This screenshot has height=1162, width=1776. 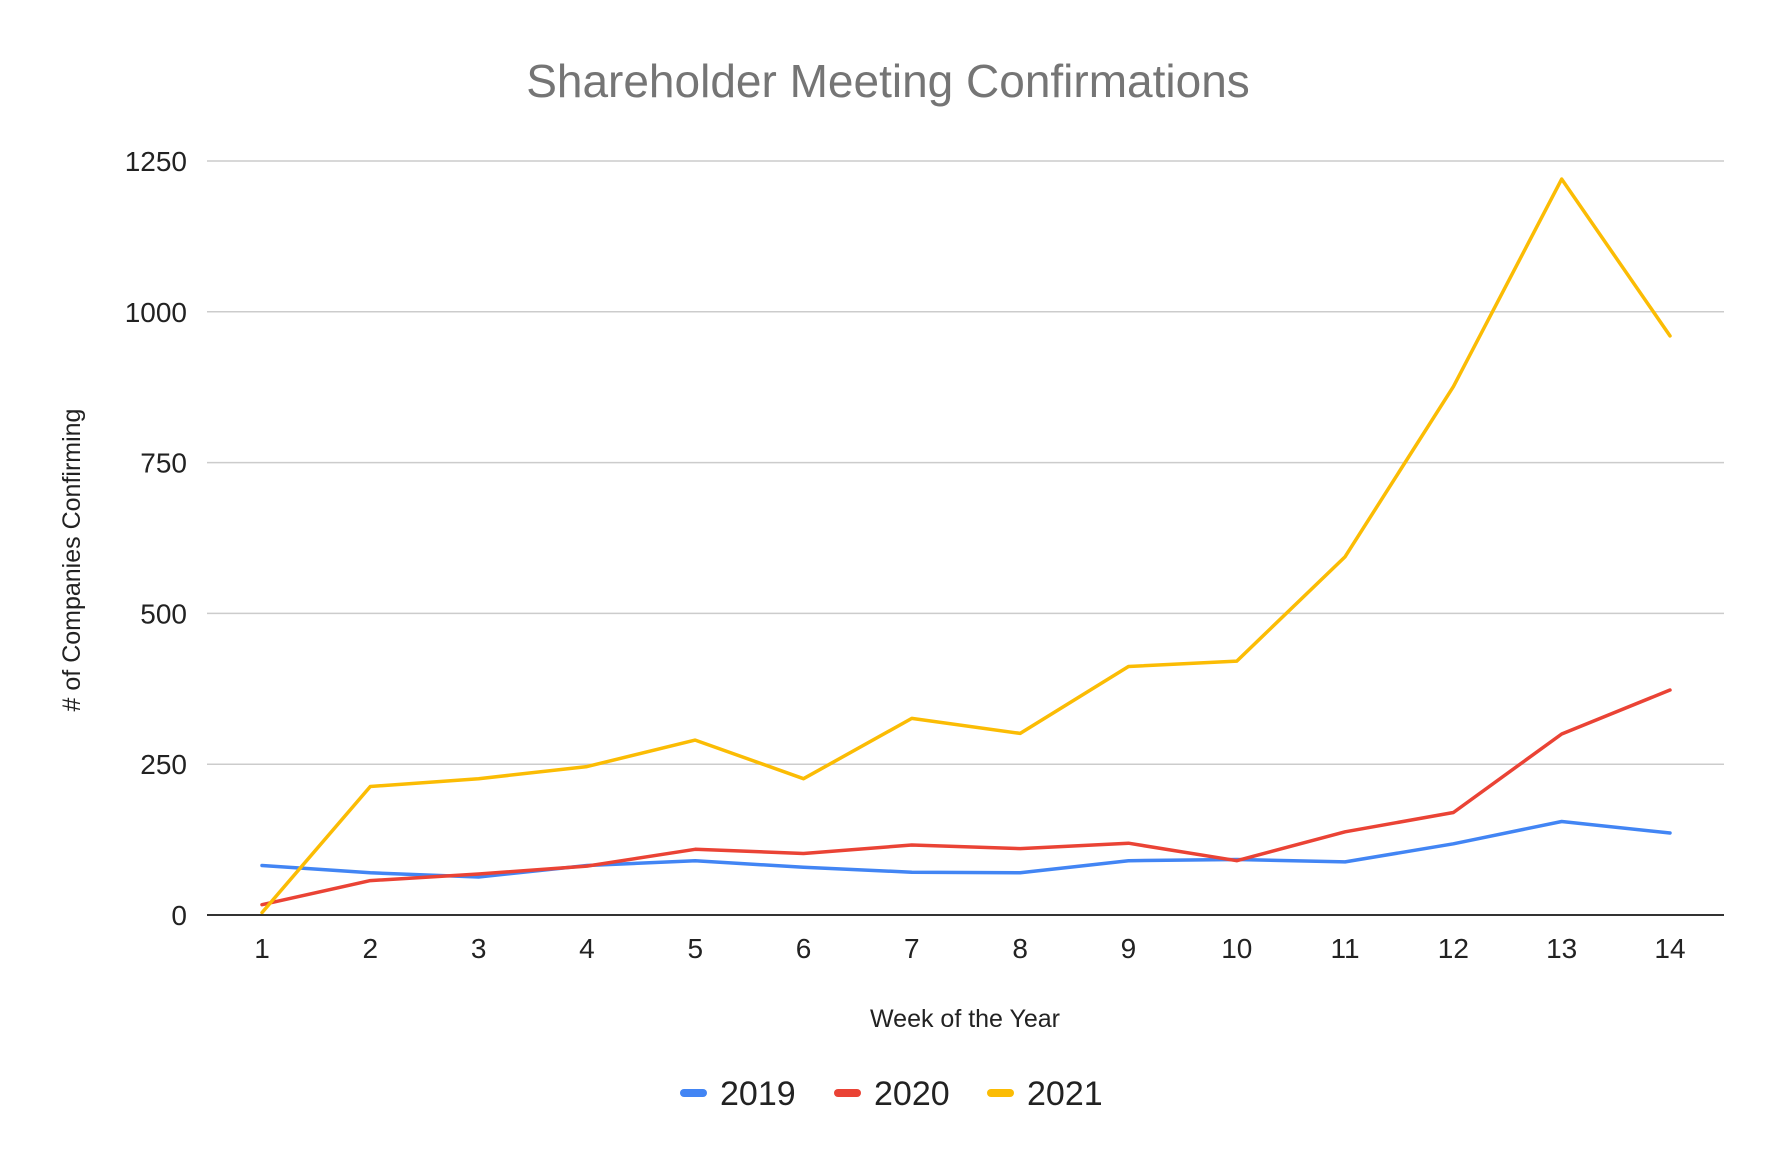 What do you see at coordinates (1669, 948) in the screenshot?
I see `x-tick-label: 14` at bounding box center [1669, 948].